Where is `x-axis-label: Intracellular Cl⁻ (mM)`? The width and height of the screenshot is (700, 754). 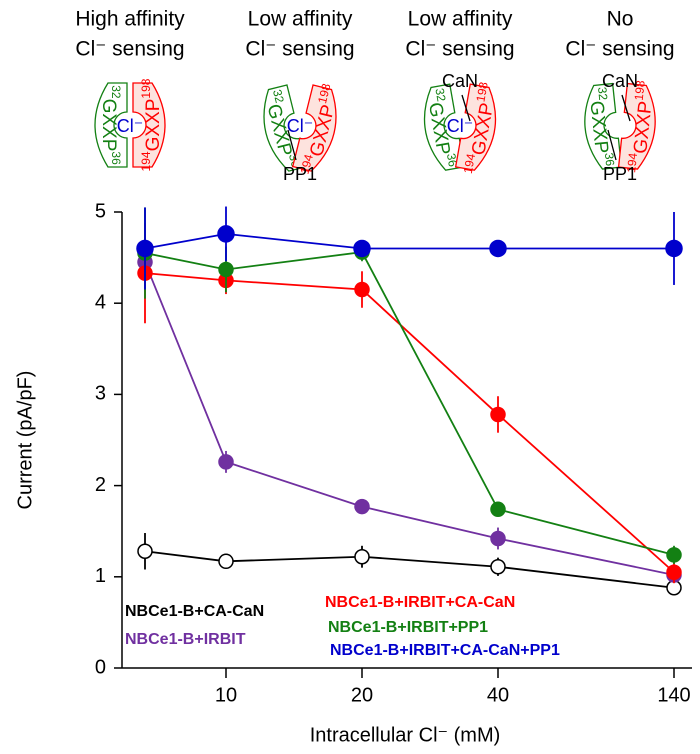
x-axis-label: Intracellular Cl⁻ (mM) is located at coordinates (405, 735).